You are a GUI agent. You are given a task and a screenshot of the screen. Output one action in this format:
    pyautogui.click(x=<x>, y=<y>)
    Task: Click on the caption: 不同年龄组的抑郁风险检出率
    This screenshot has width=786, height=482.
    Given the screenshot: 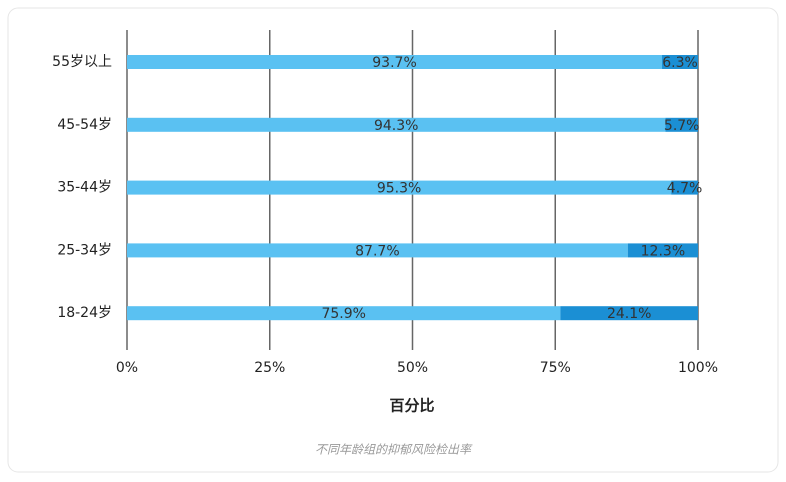 What is the action you would take?
    pyautogui.click(x=394, y=450)
    